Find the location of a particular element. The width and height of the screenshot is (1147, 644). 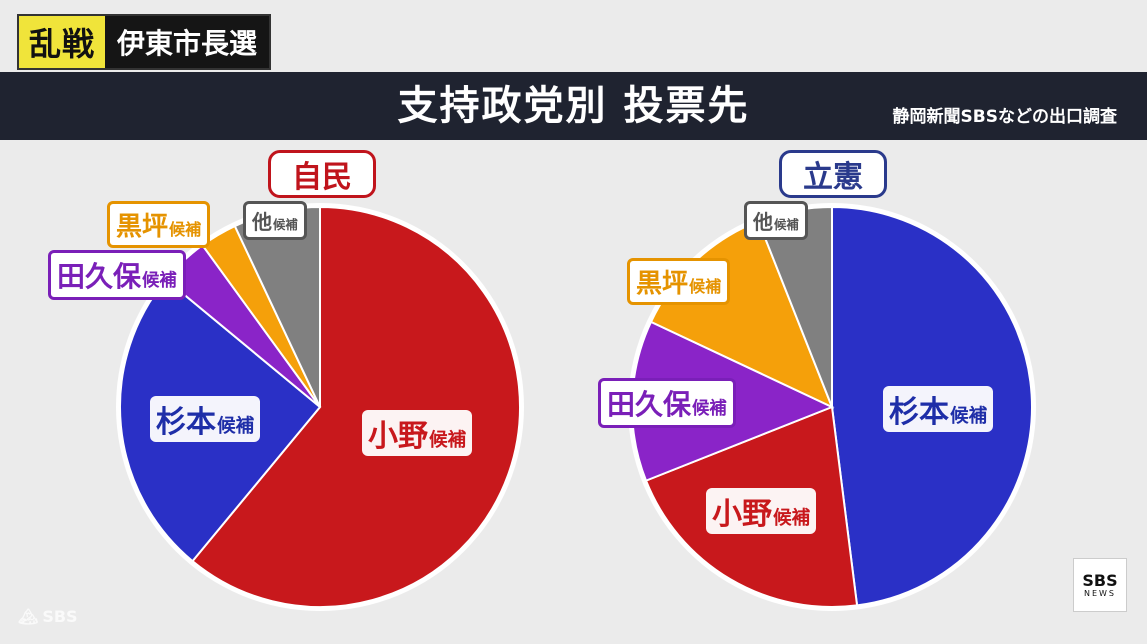

slice-label-0-0: 小野 候補 is located at coordinates (417, 433).